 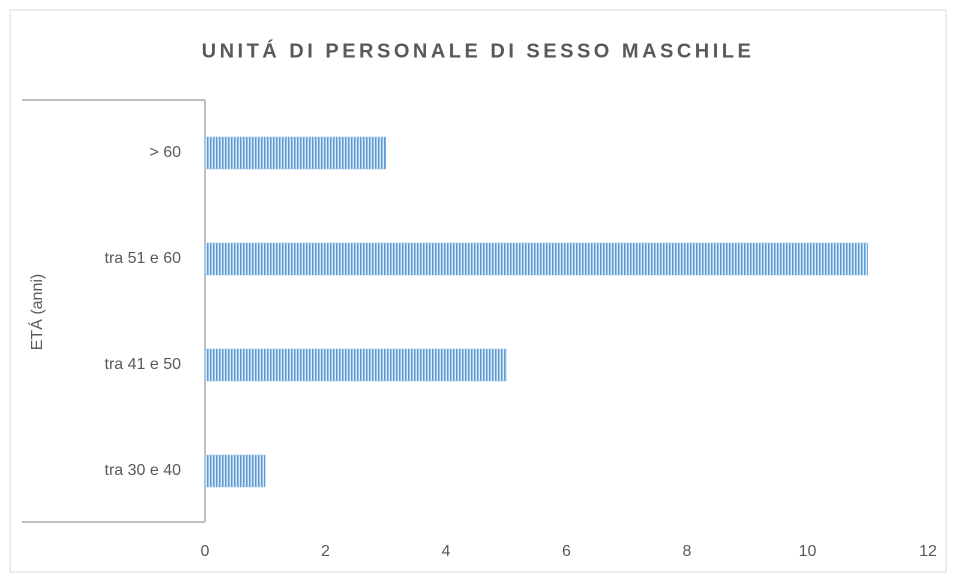 What do you see at coordinates (687, 551) in the screenshot?
I see `x-tick-label: 8` at bounding box center [687, 551].